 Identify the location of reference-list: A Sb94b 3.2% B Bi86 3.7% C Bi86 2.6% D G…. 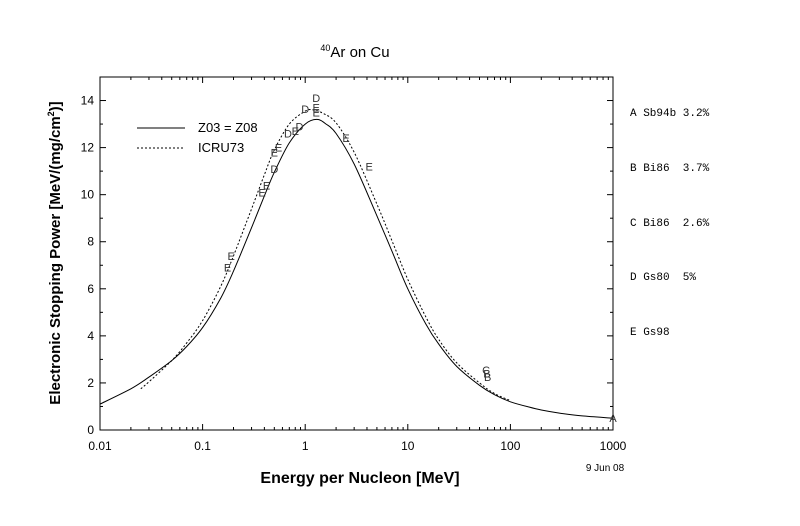
(669, 214).